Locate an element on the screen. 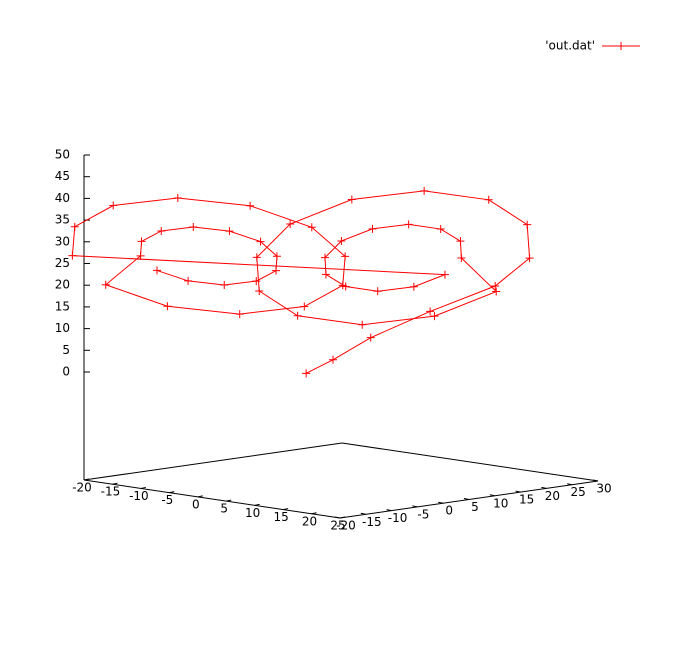 The image size is (679, 659). x-tick-label: 20 is located at coordinates (309, 521).